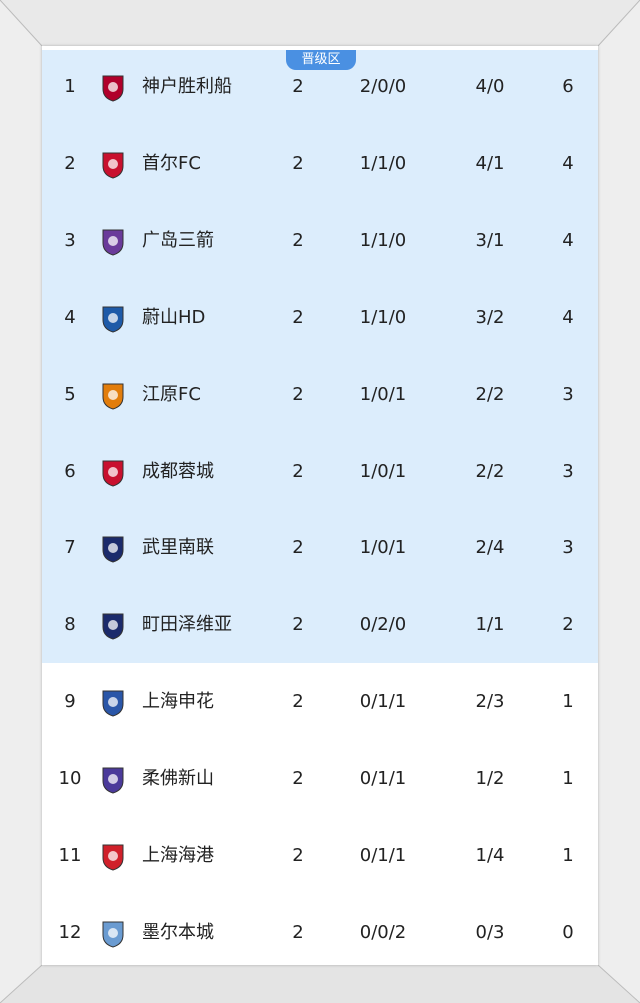 The height and width of the screenshot is (1003, 640). I want to click on goals-for-against: 2/4, so click(490, 548).